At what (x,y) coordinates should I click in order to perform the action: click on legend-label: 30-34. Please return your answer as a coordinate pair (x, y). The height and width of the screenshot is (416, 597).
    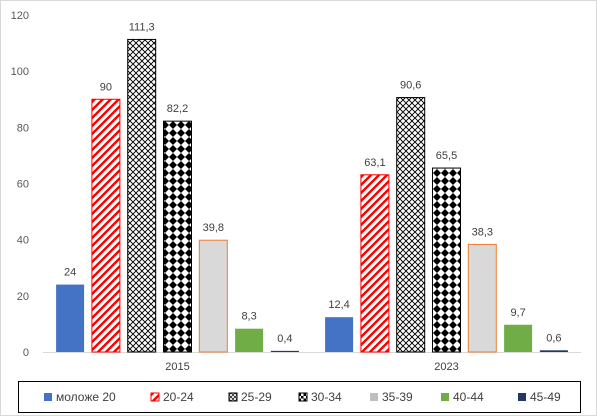
    Looking at the image, I should click on (326, 397).